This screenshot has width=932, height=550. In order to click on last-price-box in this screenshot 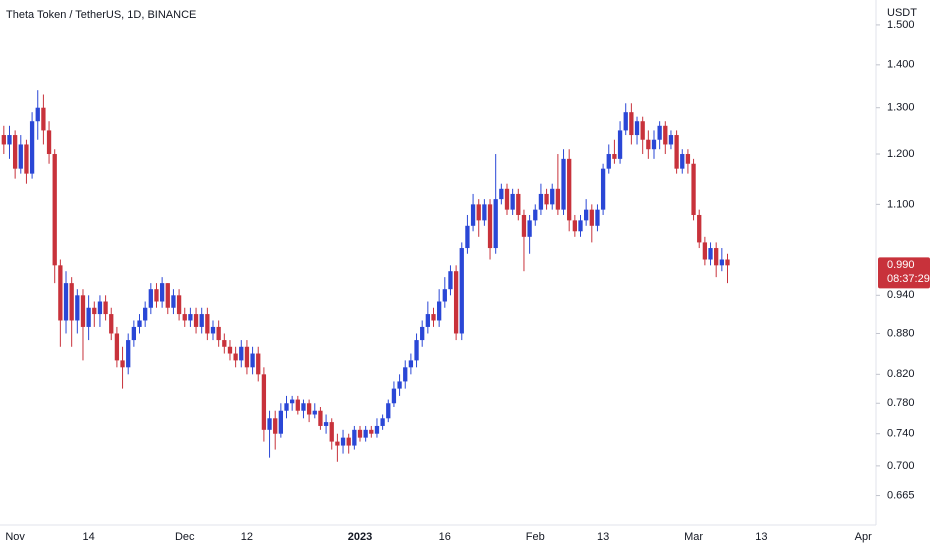, I will do `click(904, 273)`.